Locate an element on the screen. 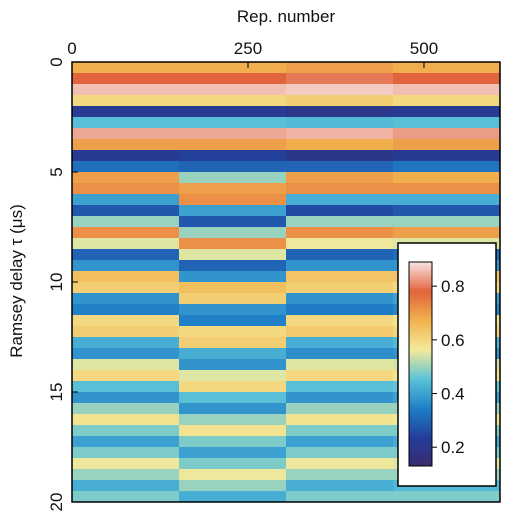 The height and width of the screenshot is (517, 509). x-tick-label: 0 is located at coordinates (71, 48).